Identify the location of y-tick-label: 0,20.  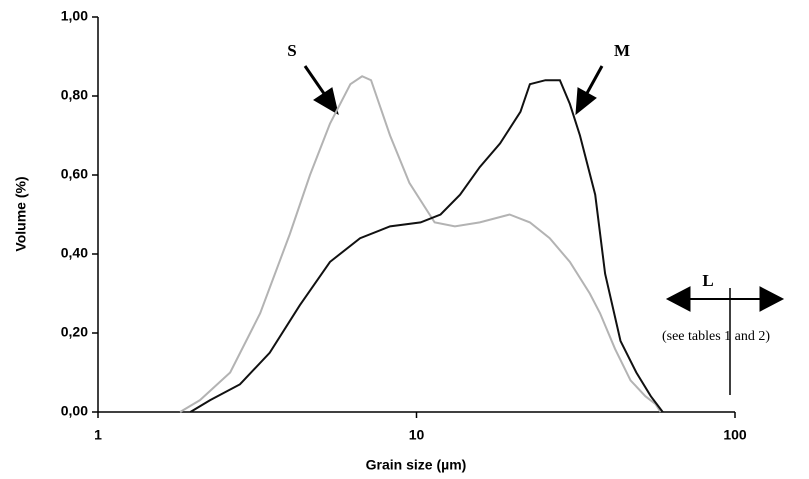
(74, 332).